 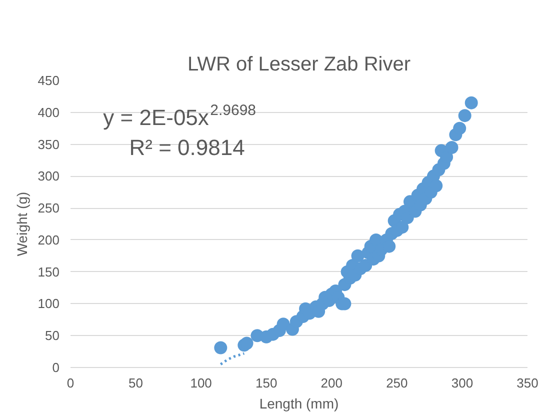 I want to click on y-tick-label: 400, so click(x=49, y=112).